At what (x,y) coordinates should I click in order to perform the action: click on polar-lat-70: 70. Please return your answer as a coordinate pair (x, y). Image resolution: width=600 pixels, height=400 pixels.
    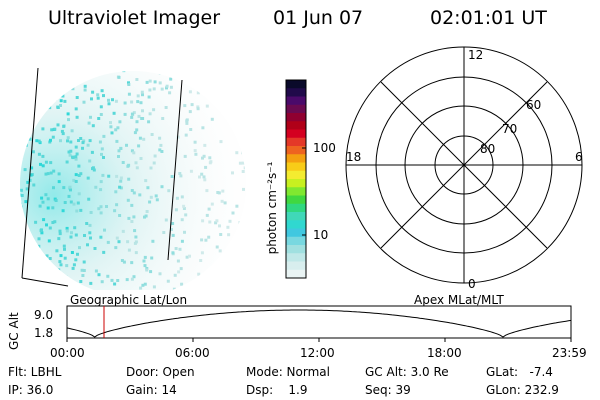
    Looking at the image, I should click on (509, 129).